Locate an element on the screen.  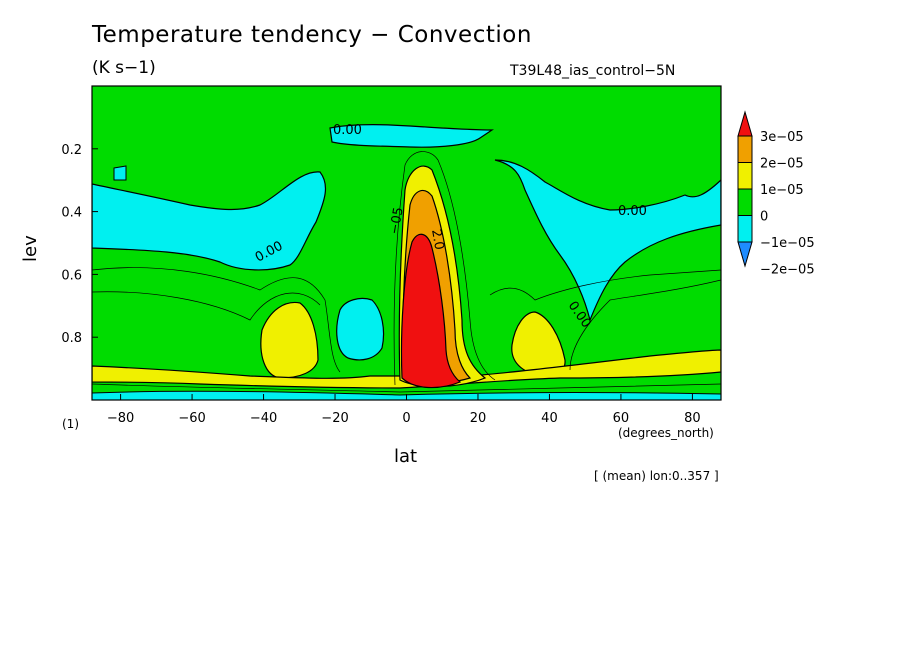
y-axis: 0.2 0.4 0.6 0.8 is located at coordinates (79, 244).